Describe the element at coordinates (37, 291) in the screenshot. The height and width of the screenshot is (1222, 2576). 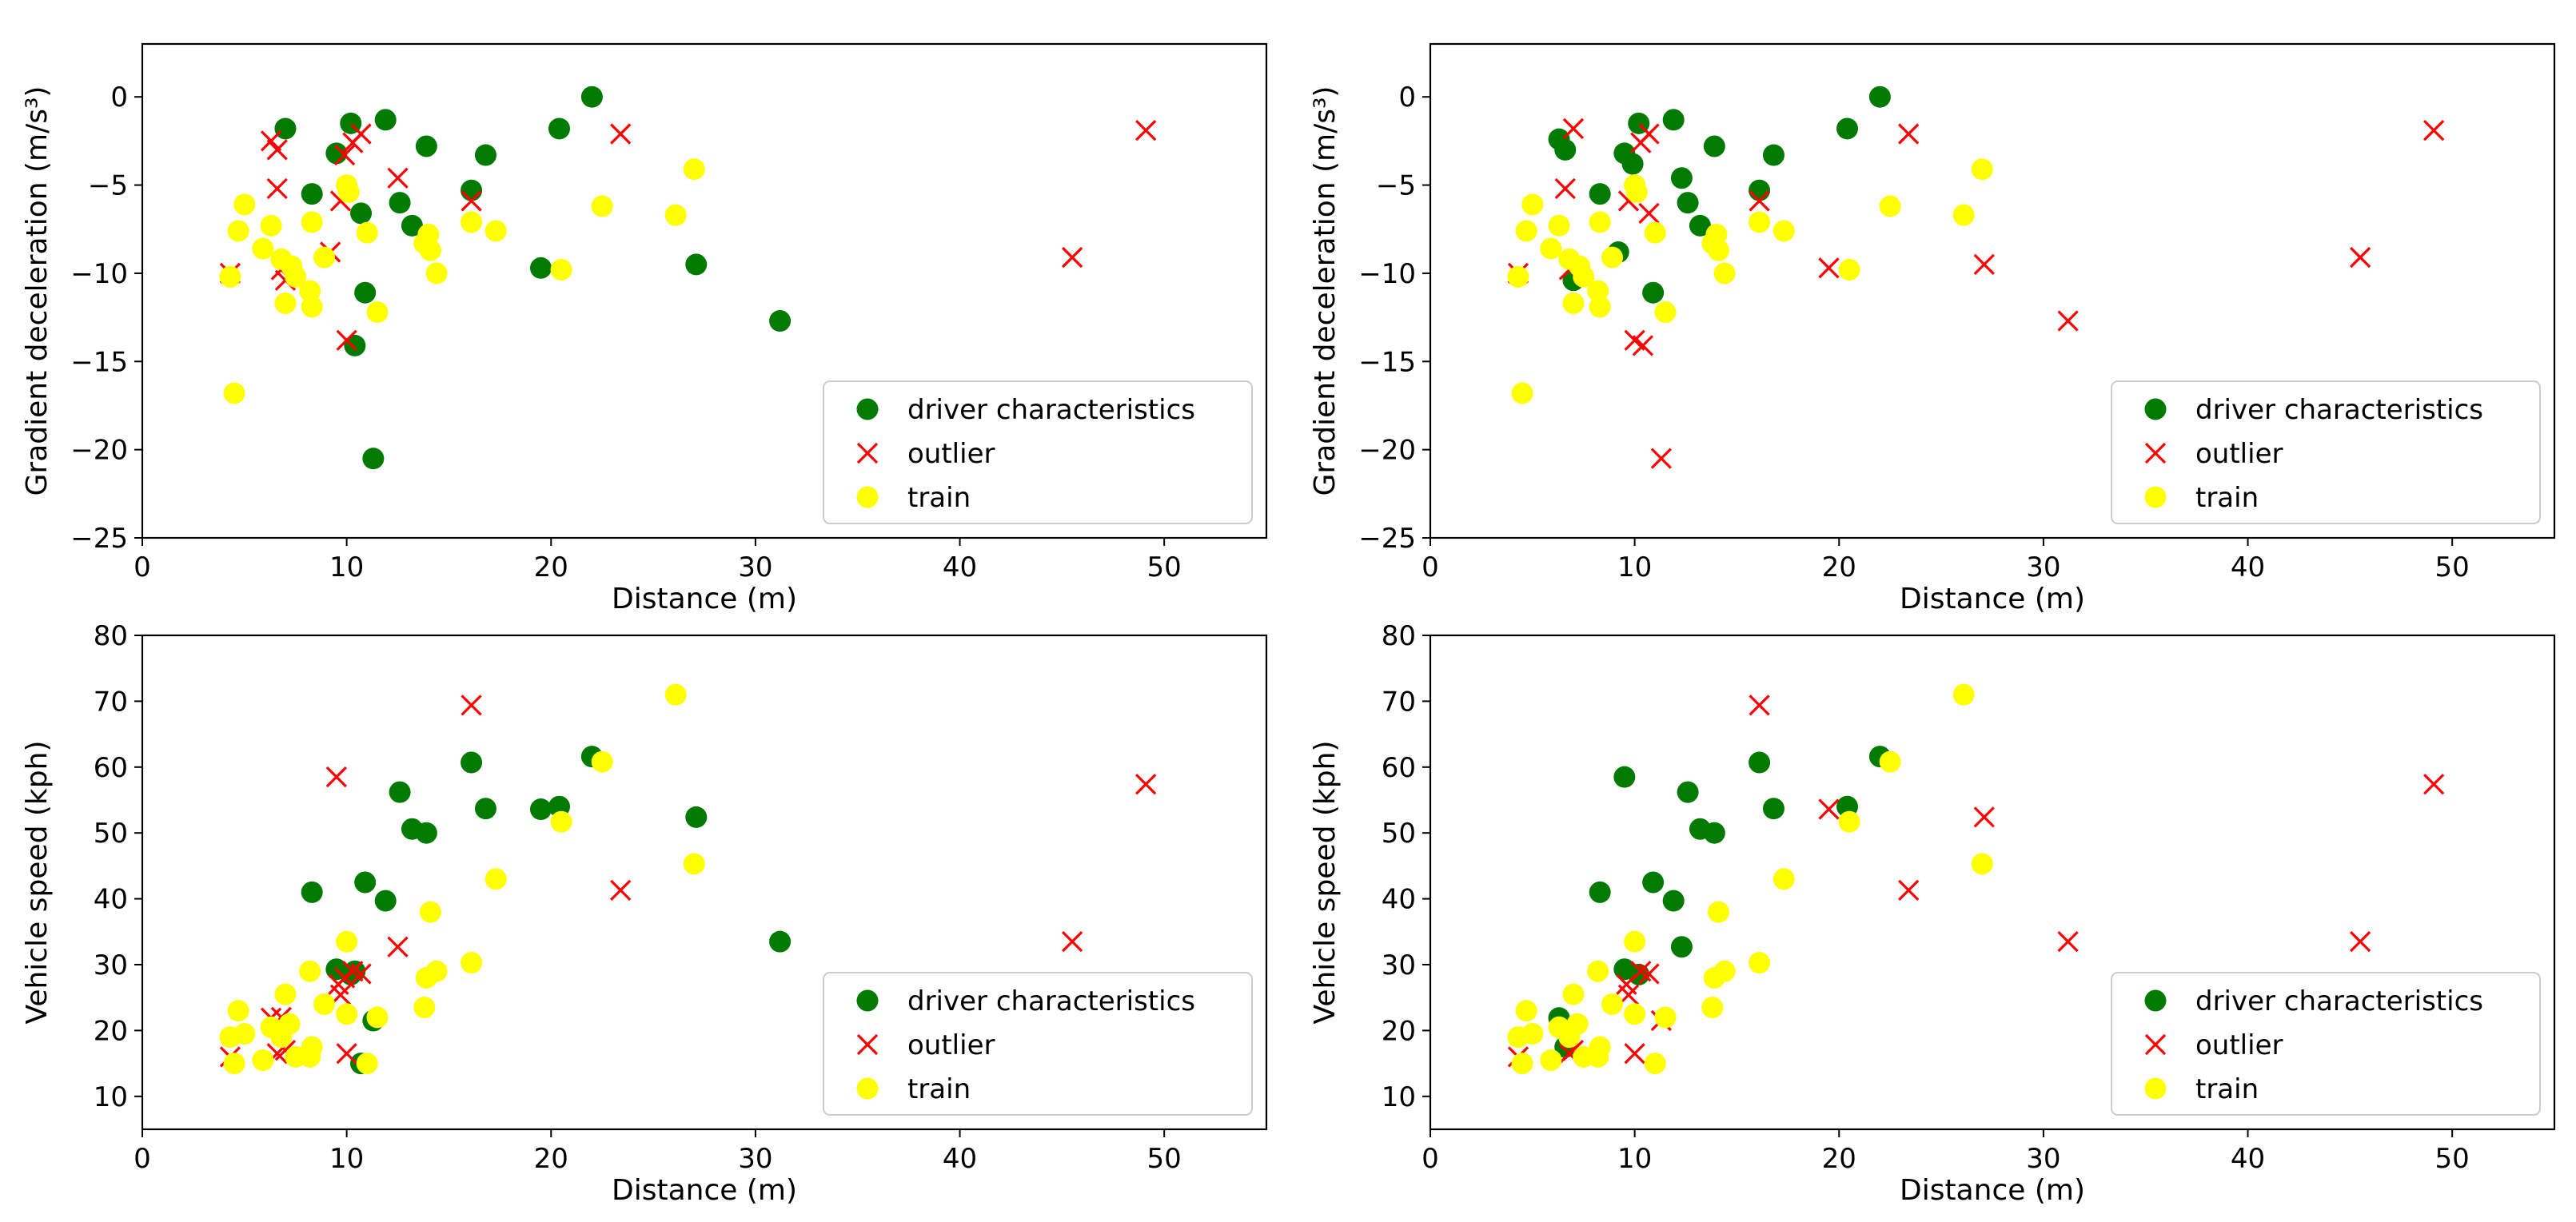
I see `y-axis-label: Gradient deceleration (m/s³)` at that location.